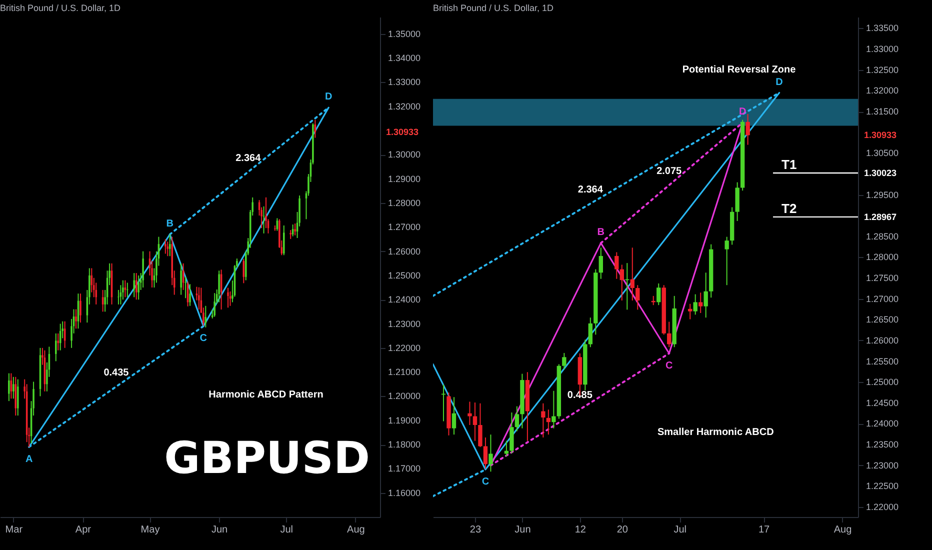 Image resolution: width=932 pixels, height=550 pixels. I want to click on x-tick-label: 20, so click(622, 530).